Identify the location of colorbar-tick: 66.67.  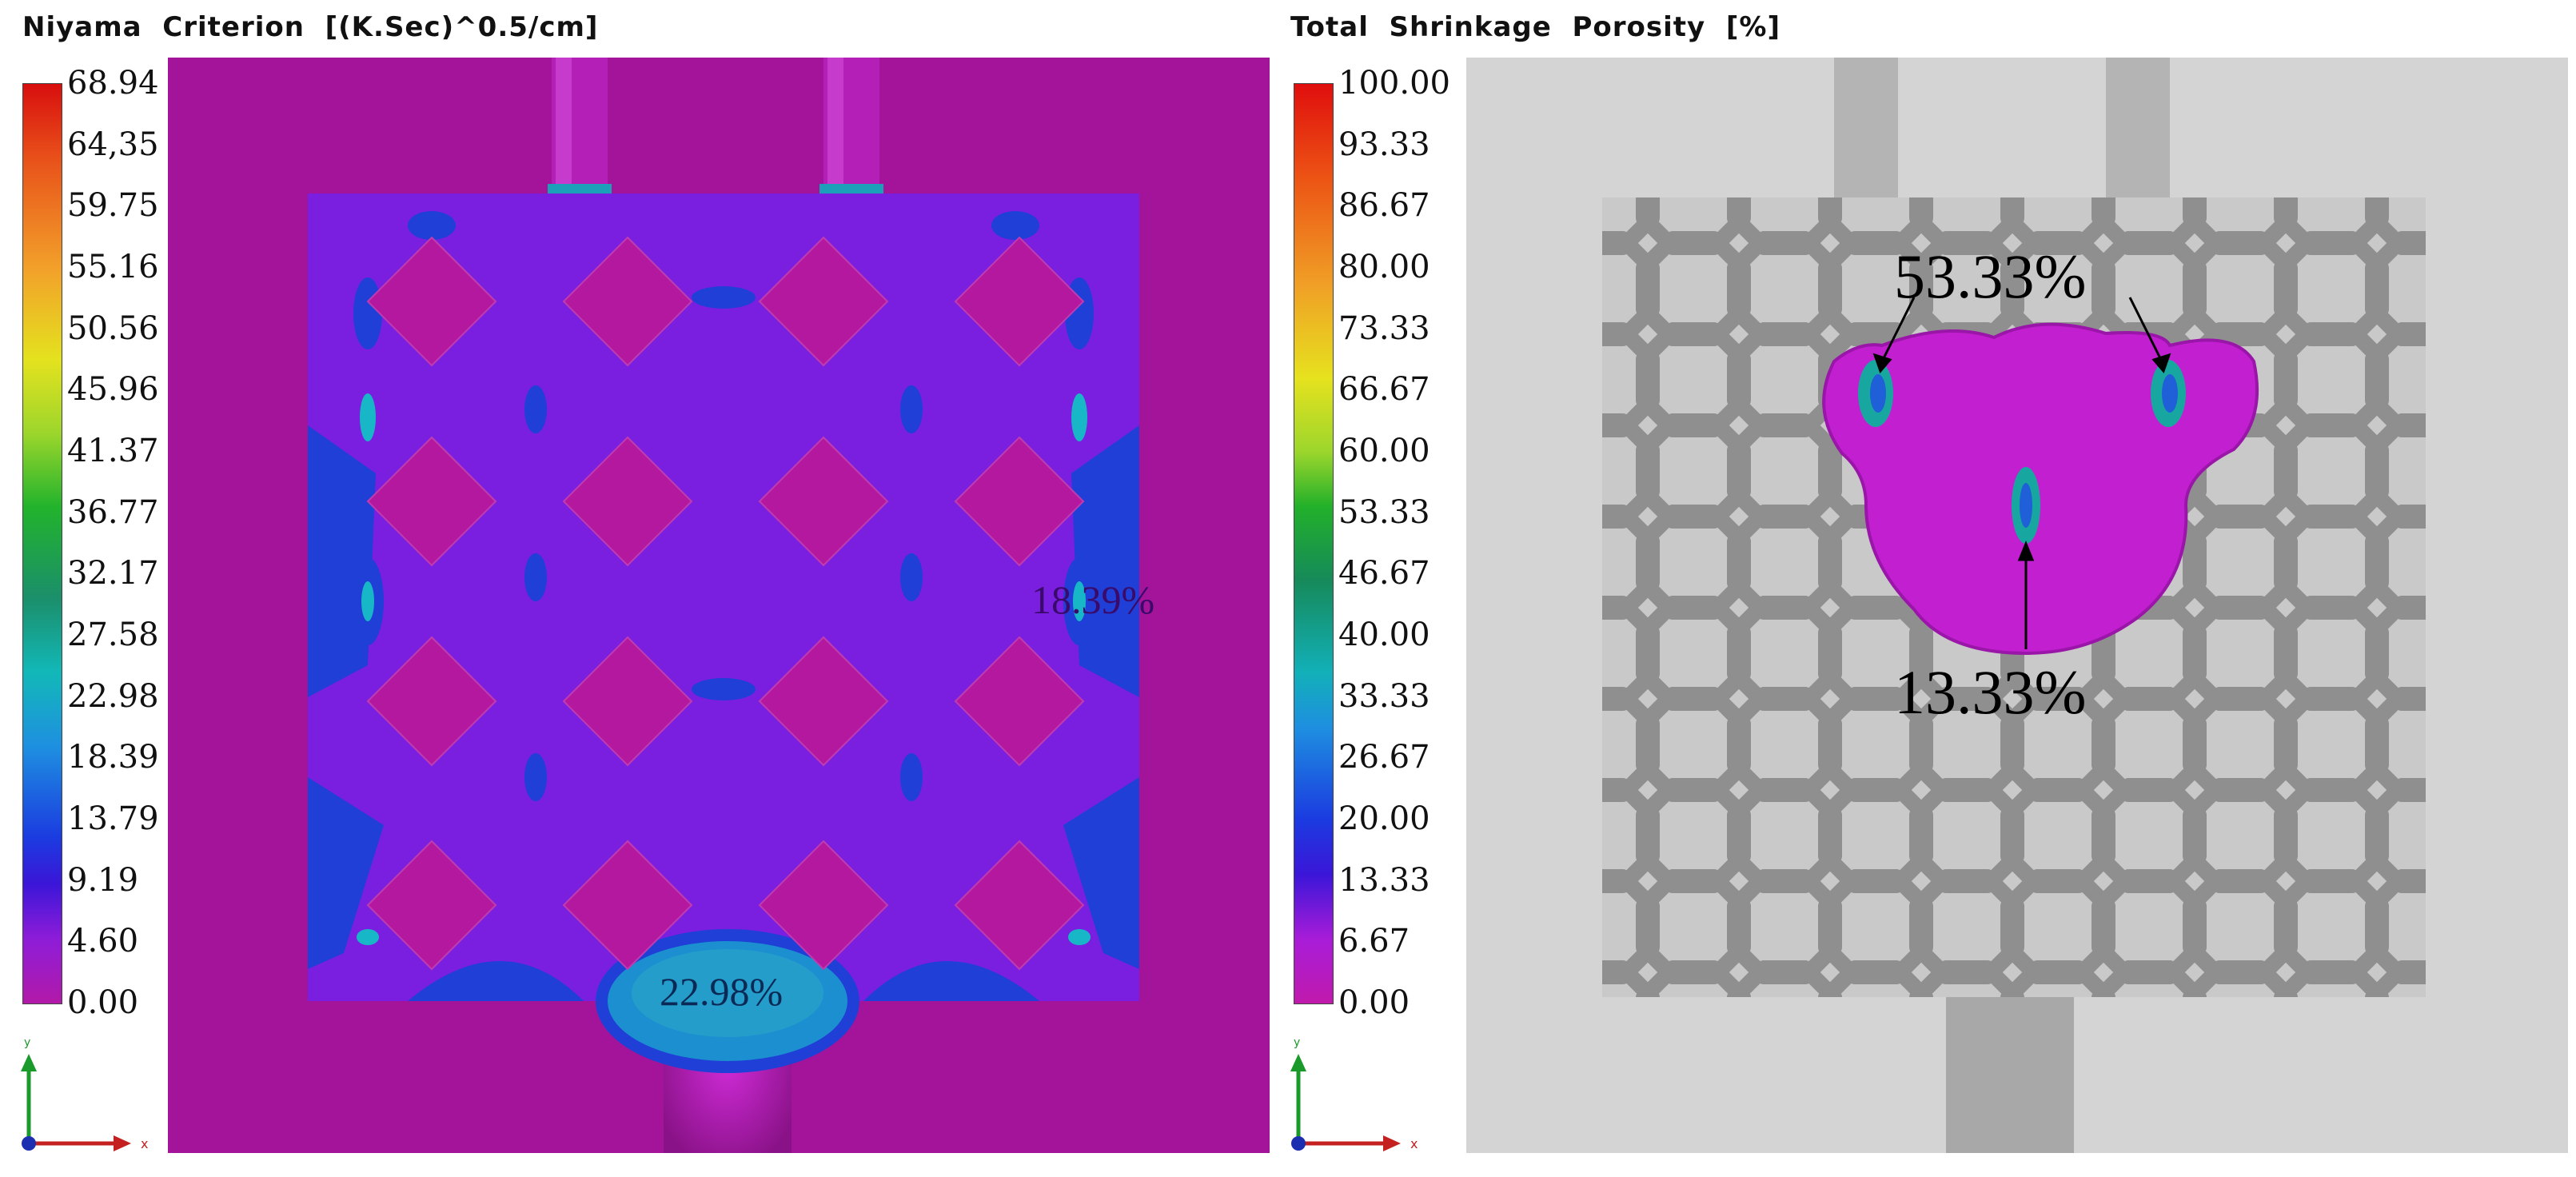
(1384, 390).